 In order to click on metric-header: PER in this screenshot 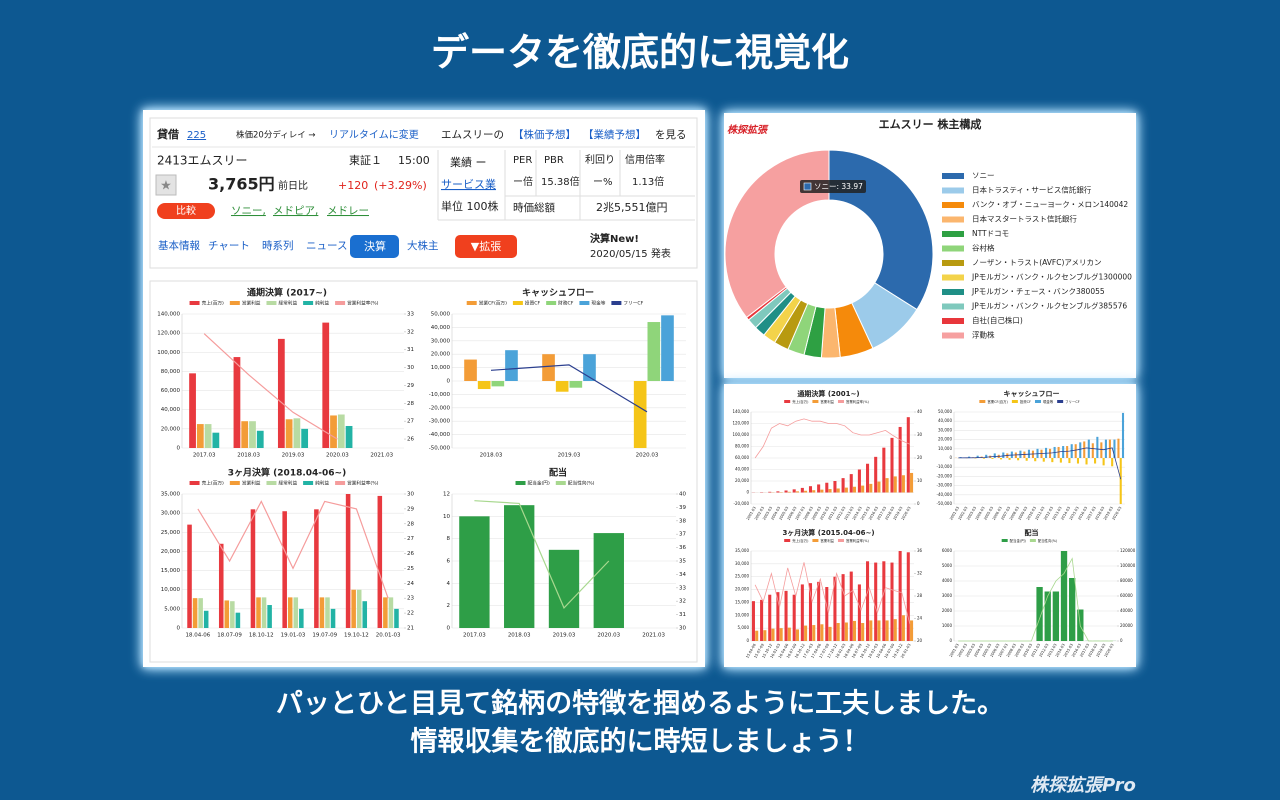, I will do `click(522, 160)`.